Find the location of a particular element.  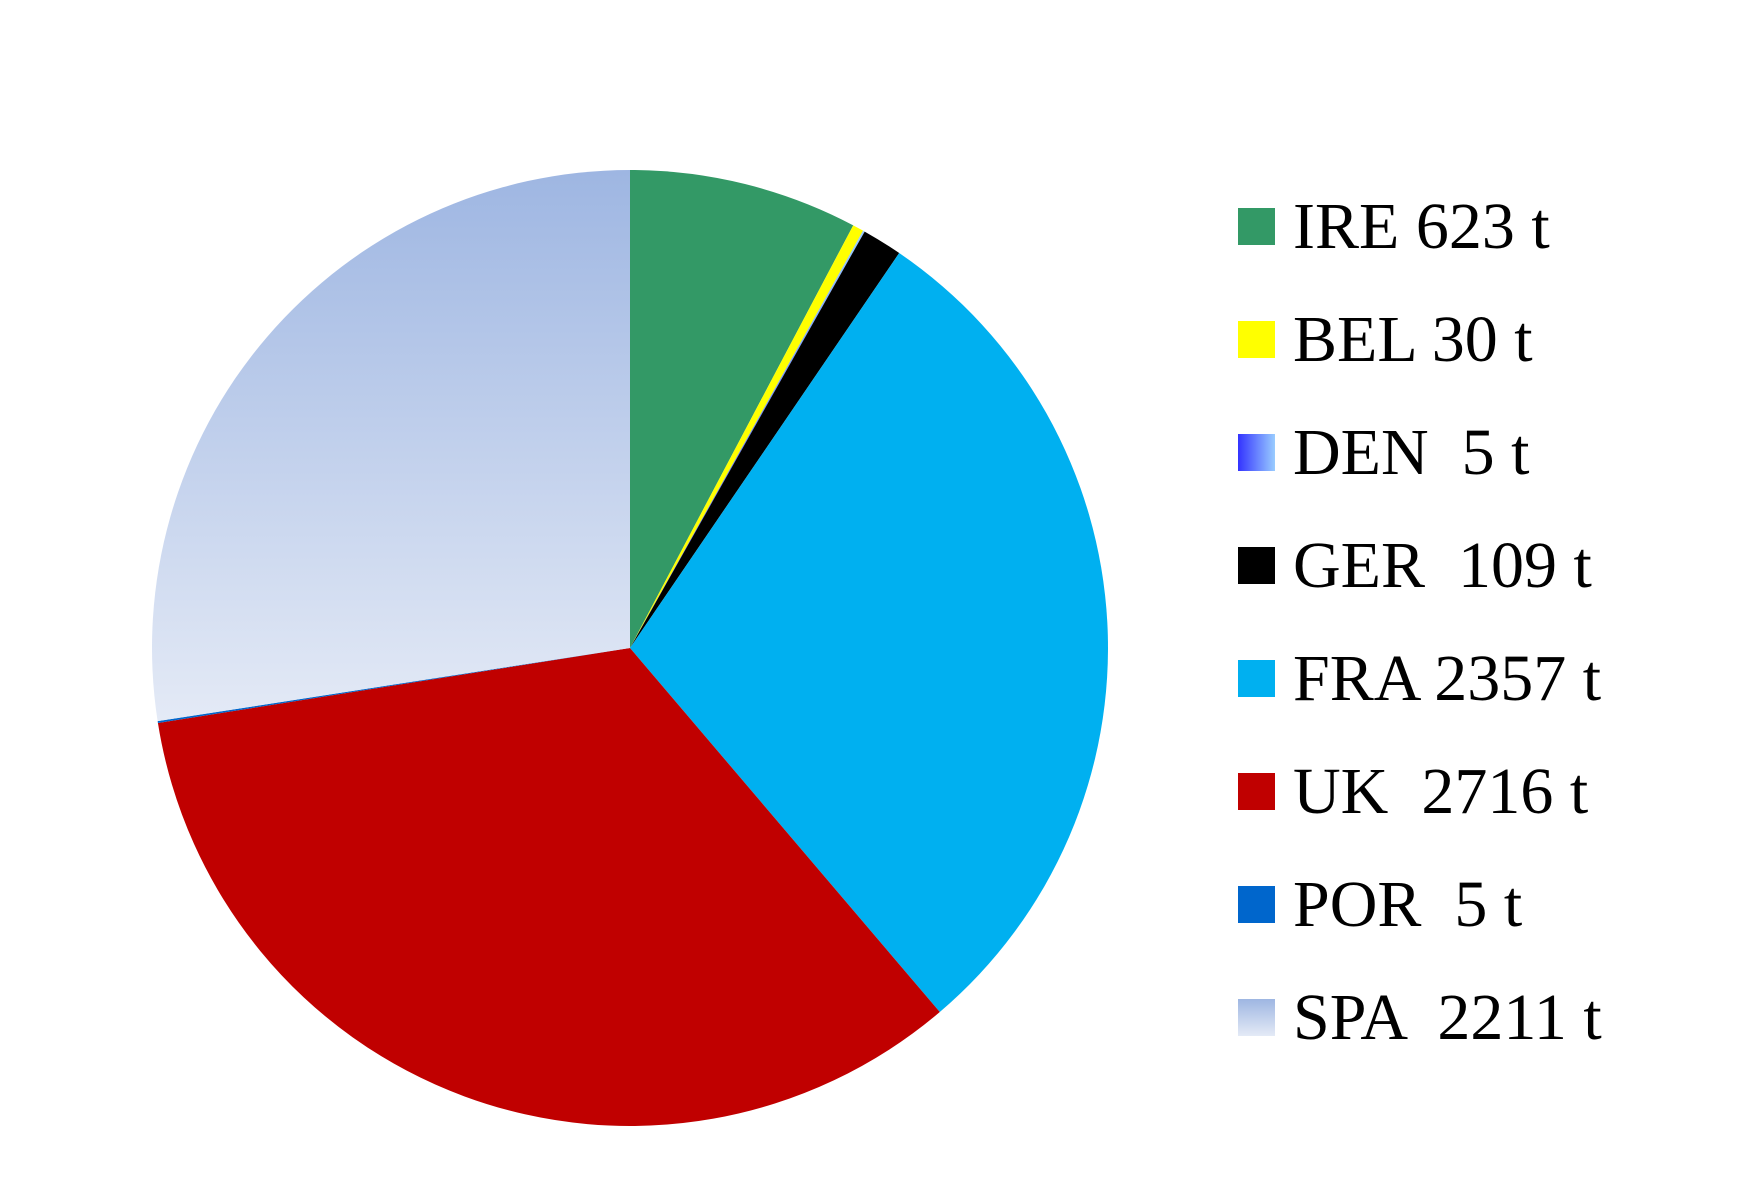

legend-label: DEN 5 t is located at coordinates (1411, 452).